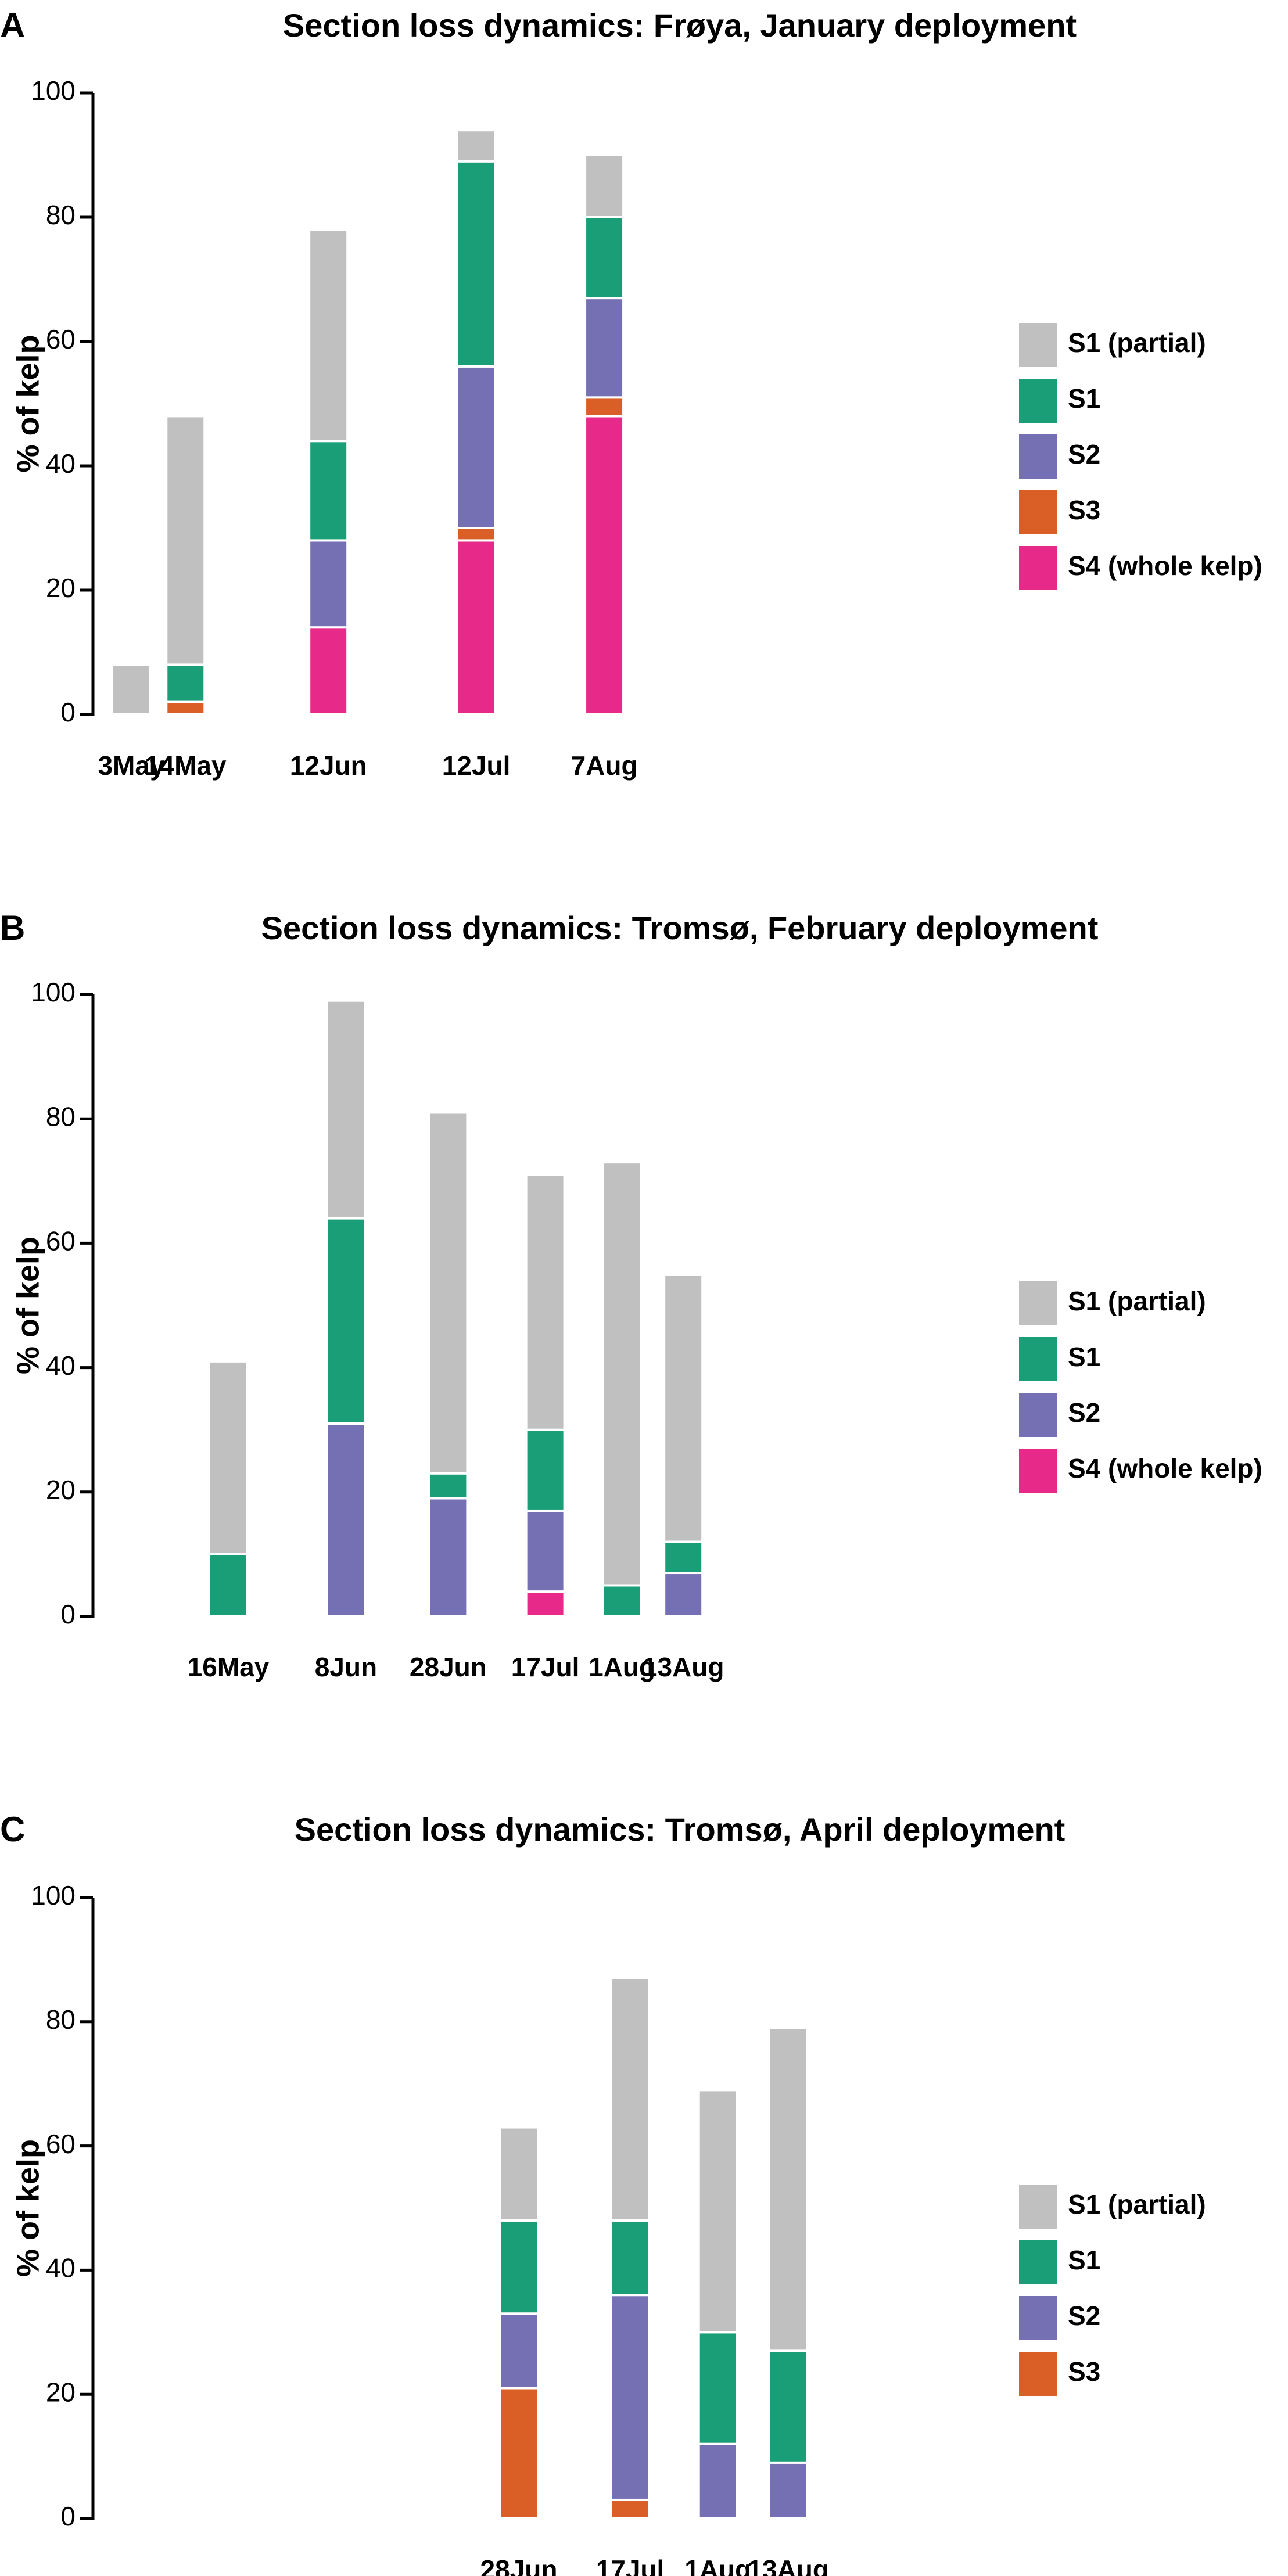  Describe the element at coordinates (604, 565) in the screenshot. I see `bar-segment-s4-whole-kelp-7aug` at that location.